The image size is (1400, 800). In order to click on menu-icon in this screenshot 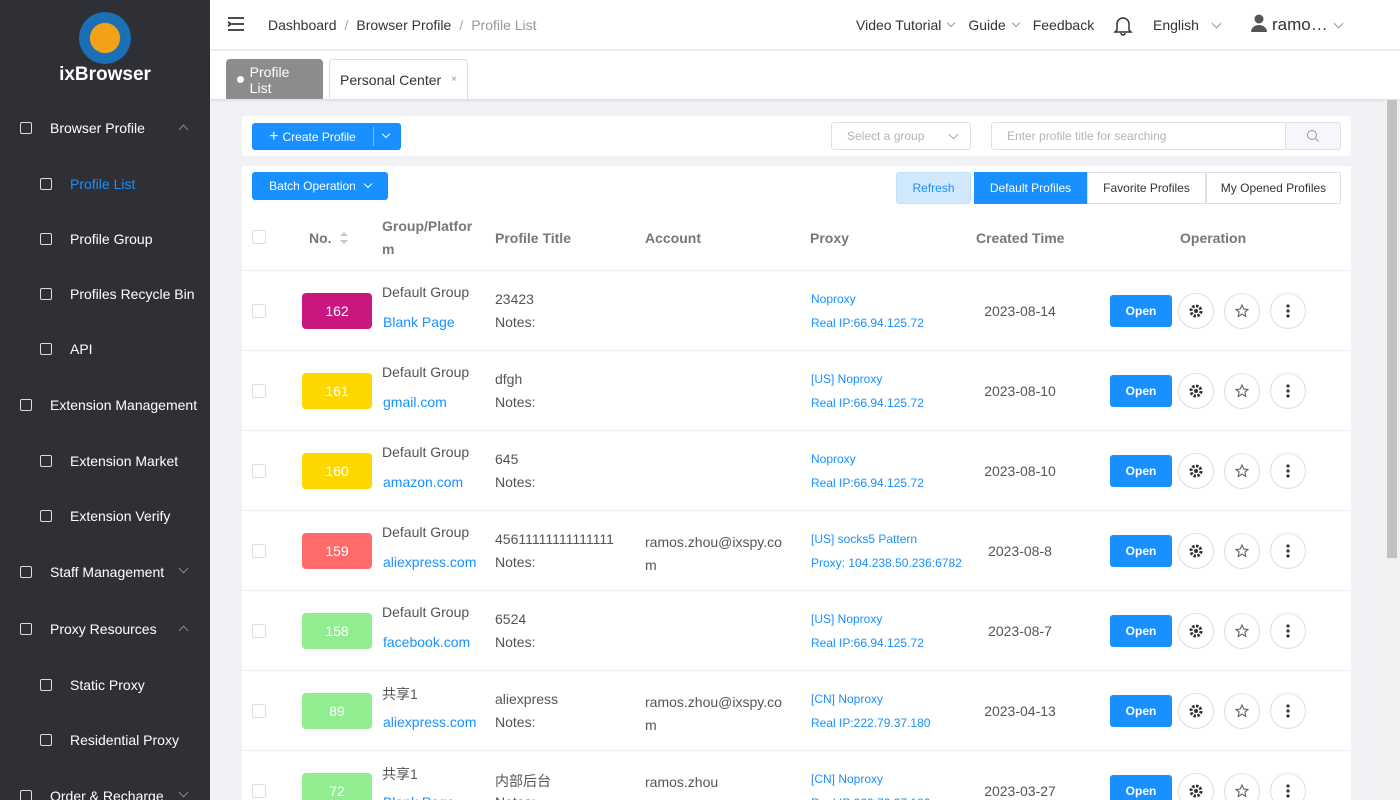, I will do `click(26, 405)`.